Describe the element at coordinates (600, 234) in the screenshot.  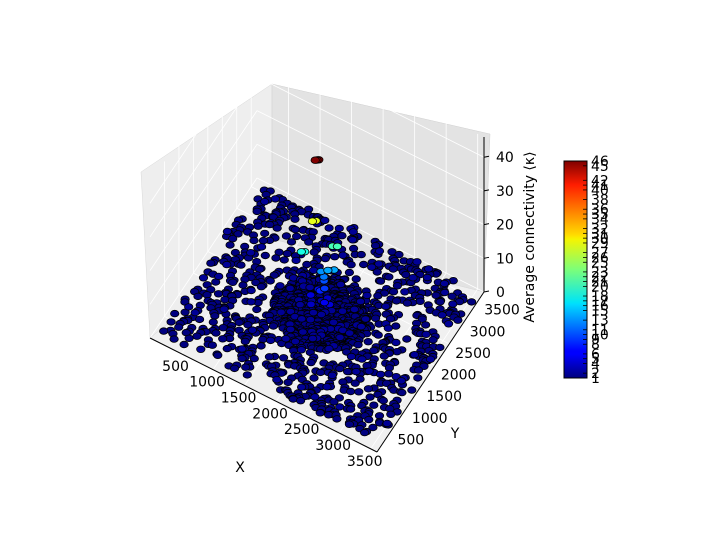
I see `colorbar-tick-label: 31` at that location.